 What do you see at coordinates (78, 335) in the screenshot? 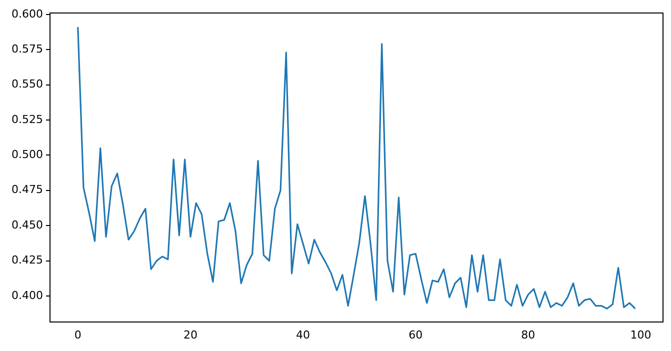
I see `x-tick-label: 0` at bounding box center [78, 335].